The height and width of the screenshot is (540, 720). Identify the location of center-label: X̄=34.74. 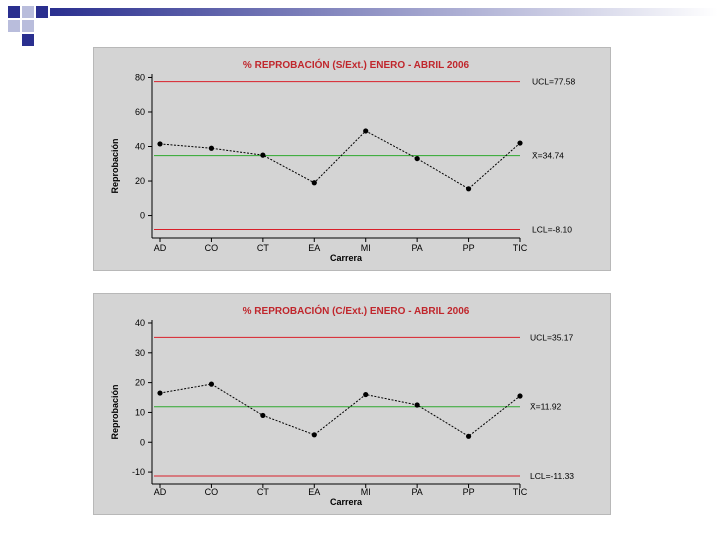
(548, 156).